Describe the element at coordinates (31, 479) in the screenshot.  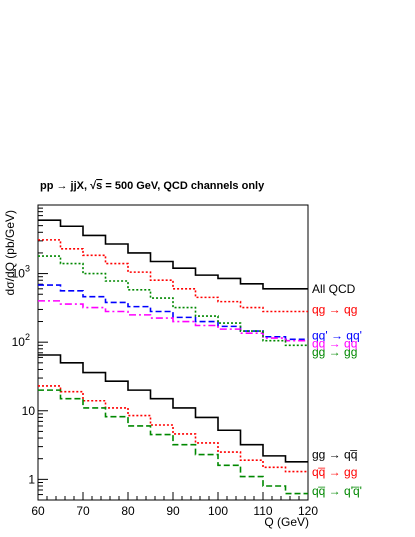
I see `y-tick-label: 1` at that location.